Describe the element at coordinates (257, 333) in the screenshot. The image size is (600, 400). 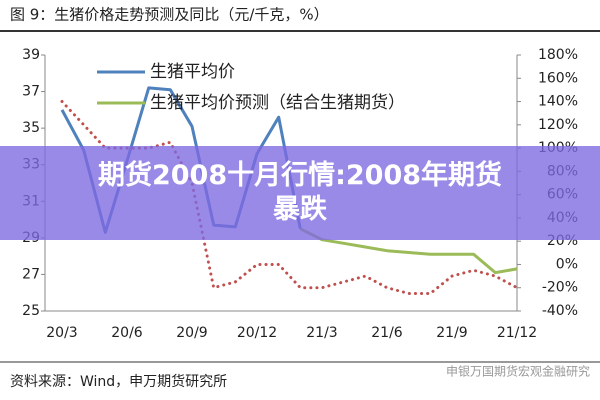
I see `x-tick-label: 20/12` at that location.